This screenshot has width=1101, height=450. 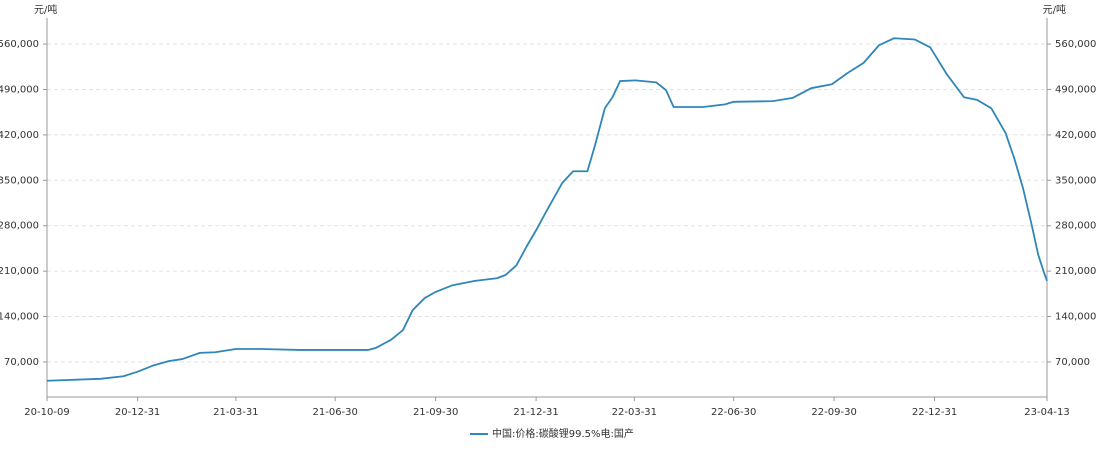 I want to click on y2-tick-label: 350,000, so click(x=1075, y=180).